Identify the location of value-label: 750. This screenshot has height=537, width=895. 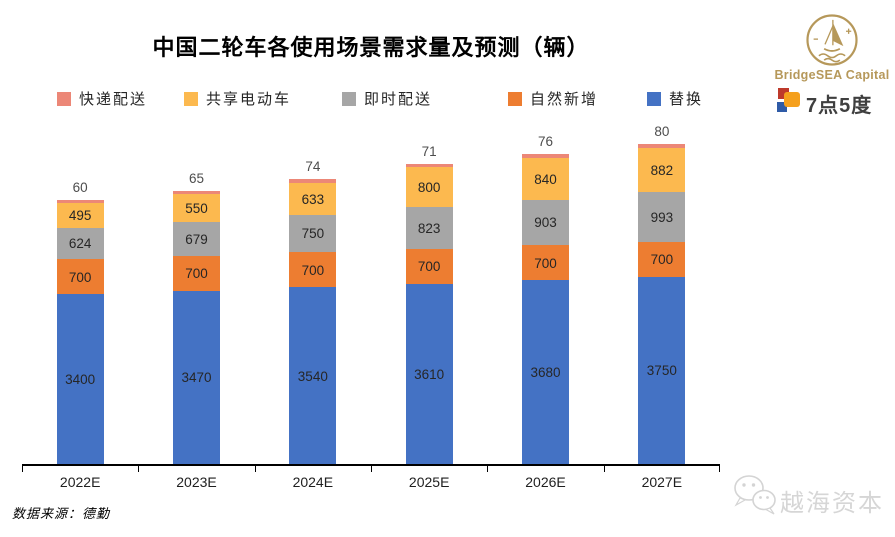
(313, 234).